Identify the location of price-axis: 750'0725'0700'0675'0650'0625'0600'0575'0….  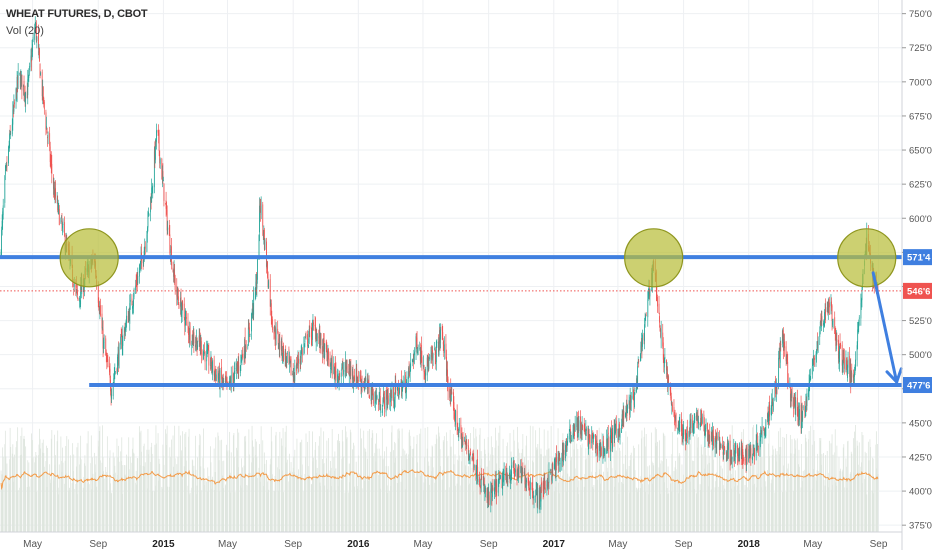
(916, 275).